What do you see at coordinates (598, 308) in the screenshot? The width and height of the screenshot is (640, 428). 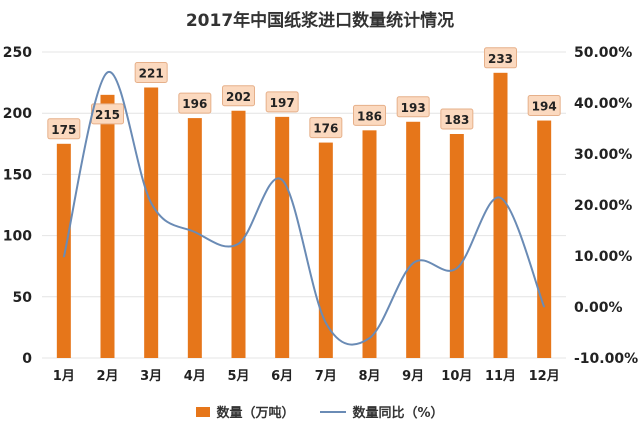 I see `right-tick-label: 0.00%` at bounding box center [598, 308].